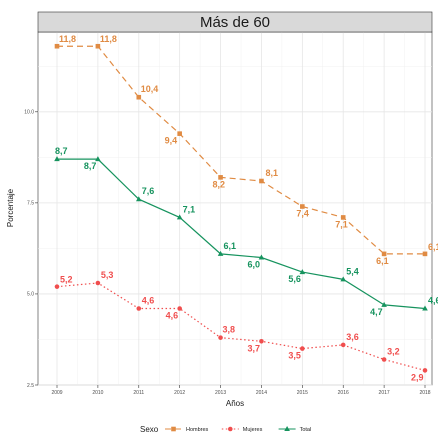 This screenshot has height=439, width=438. Describe the element at coordinates (306, 430) in the screenshot. I see `legend-label-total: Total` at that location.